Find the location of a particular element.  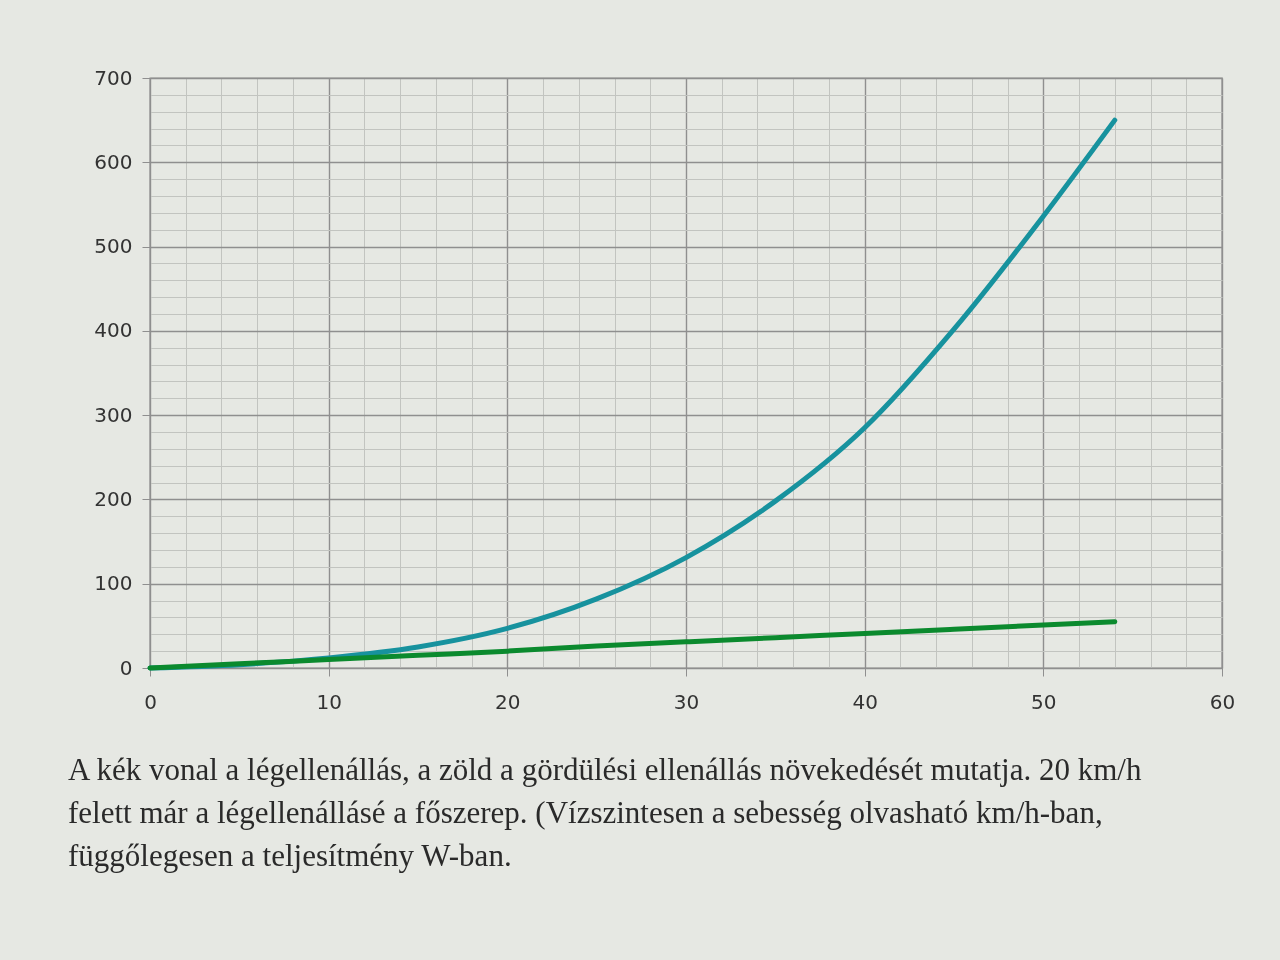

x-tick-label: 30 is located at coordinates (686, 701).